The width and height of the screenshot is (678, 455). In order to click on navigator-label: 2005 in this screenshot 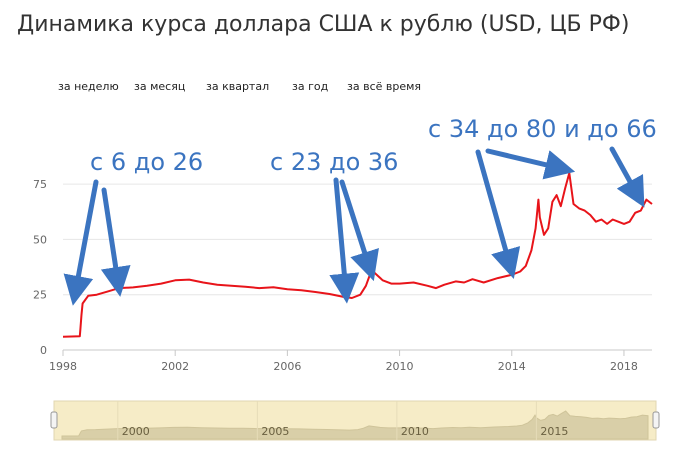, I will do `click(275, 431)`.